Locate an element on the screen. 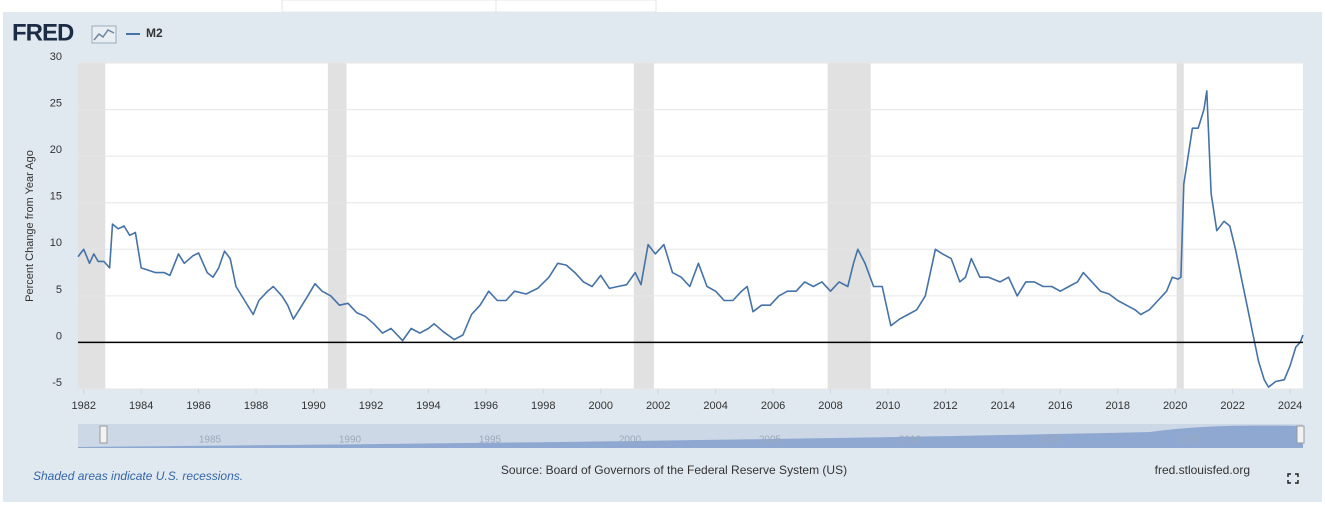 The width and height of the screenshot is (1325, 505). navigator-label: 2000 is located at coordinates (630, 440).